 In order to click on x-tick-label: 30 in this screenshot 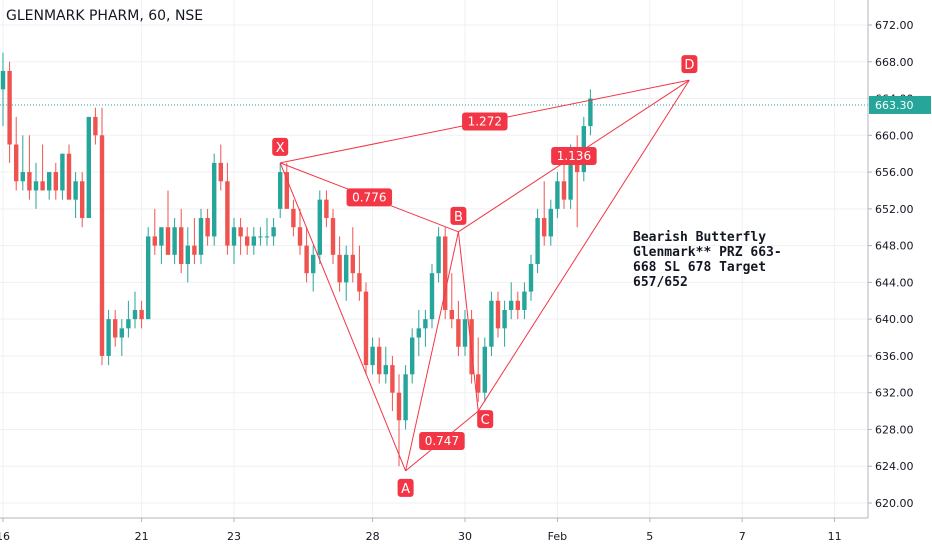, I will do `click(465, 536)`.